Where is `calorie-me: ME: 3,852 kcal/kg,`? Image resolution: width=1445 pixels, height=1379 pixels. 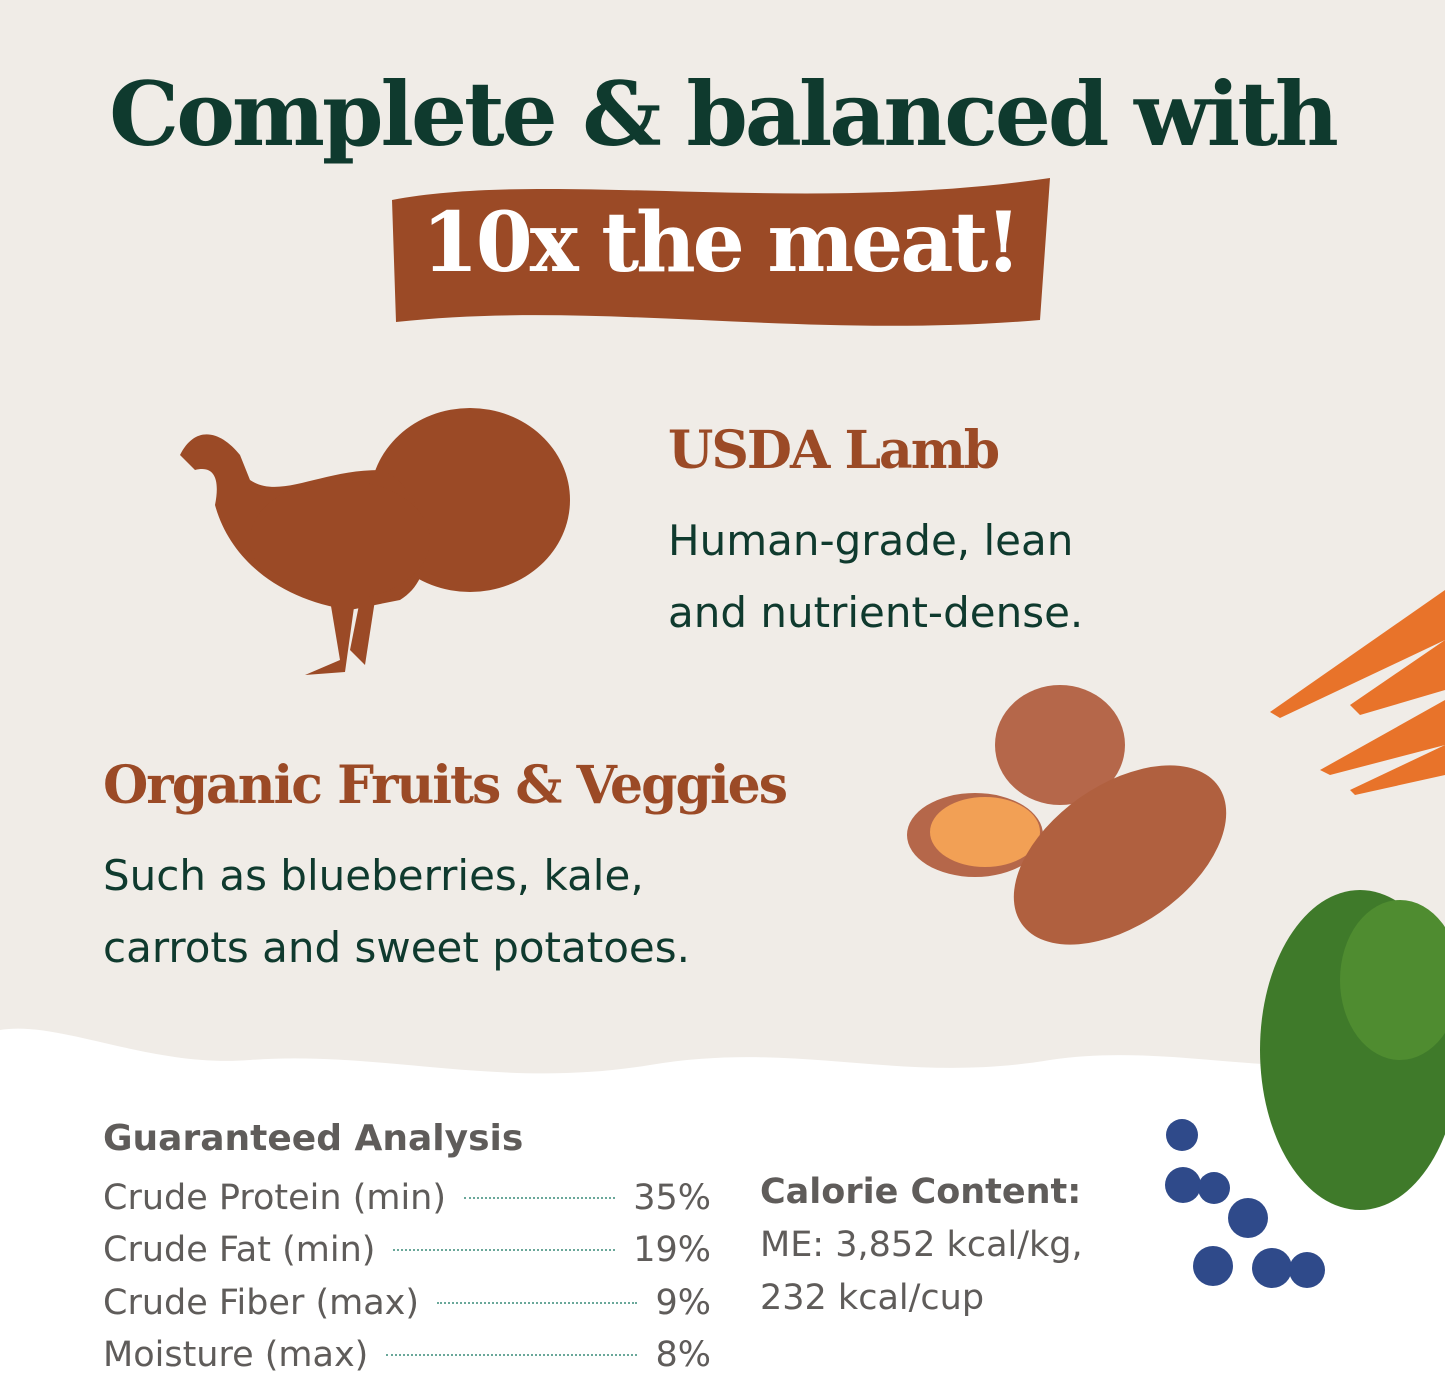
calorie-me: ME: 3,852 kcal/kg, is located at coordinates (921, 1245).